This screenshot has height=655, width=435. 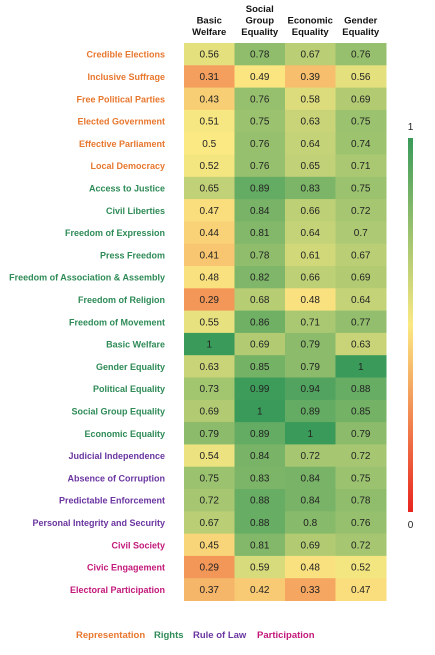 I want to click on cell-value-label: 0.48, so click(x=210, y=278).